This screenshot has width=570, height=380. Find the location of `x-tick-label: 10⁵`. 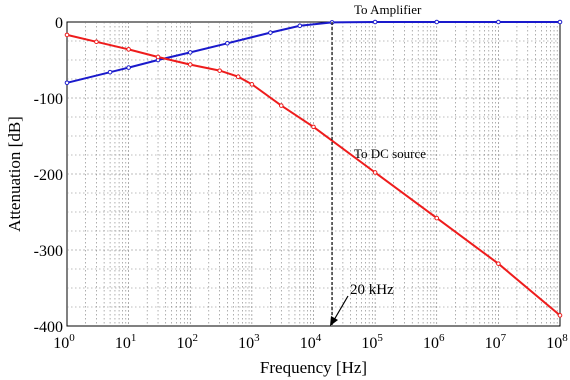

x-tick-label: 10⁵ is located at coordinates (372, 342).